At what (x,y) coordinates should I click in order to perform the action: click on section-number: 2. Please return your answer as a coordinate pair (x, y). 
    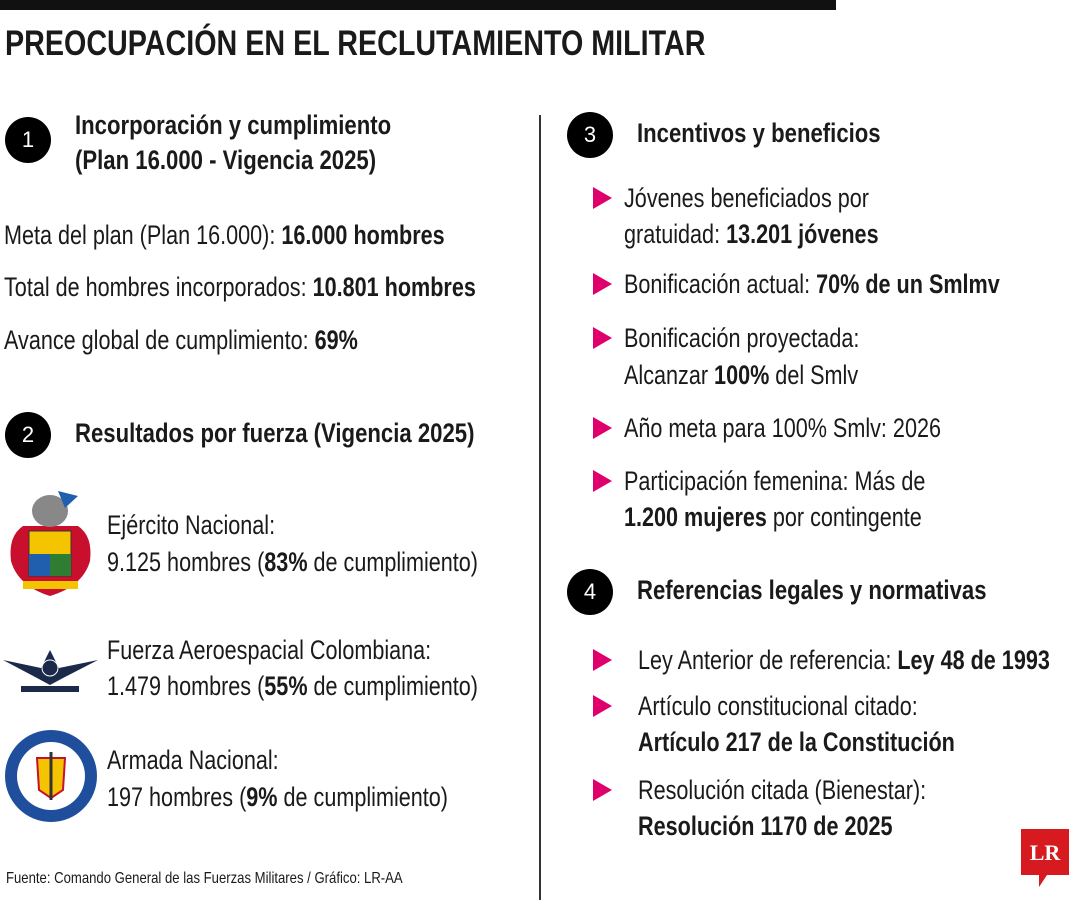
    Looking at the image, I should click on (28, 435).